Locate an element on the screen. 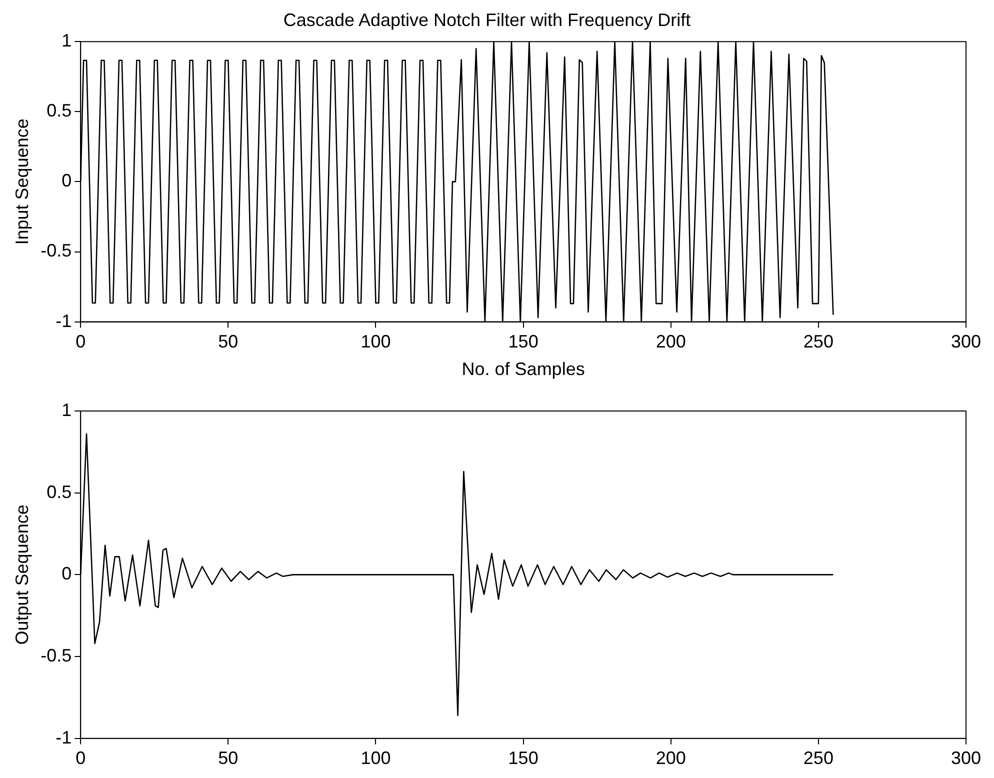 The width and height of the screenshot is (994, 778). x-axis-title: No. of Samples is located at coordinates (523, 369).